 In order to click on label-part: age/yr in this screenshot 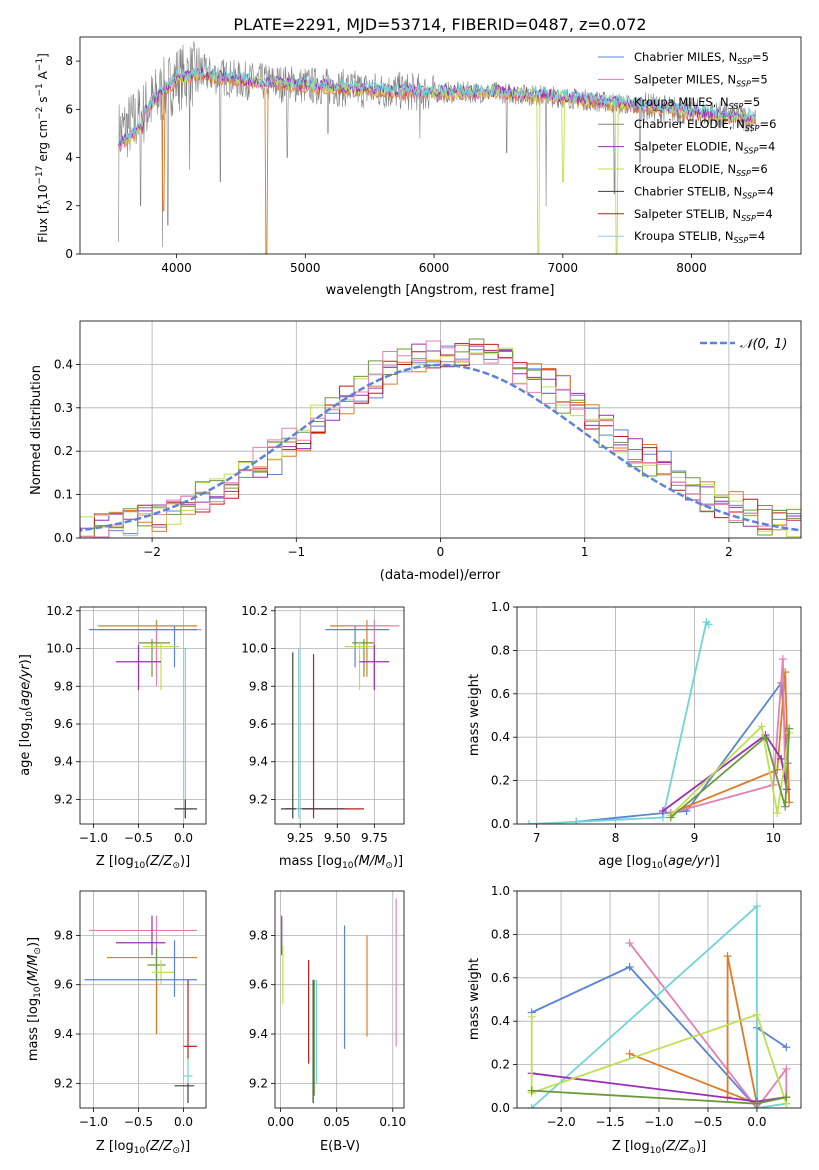, I will do `click(689, 861)`.